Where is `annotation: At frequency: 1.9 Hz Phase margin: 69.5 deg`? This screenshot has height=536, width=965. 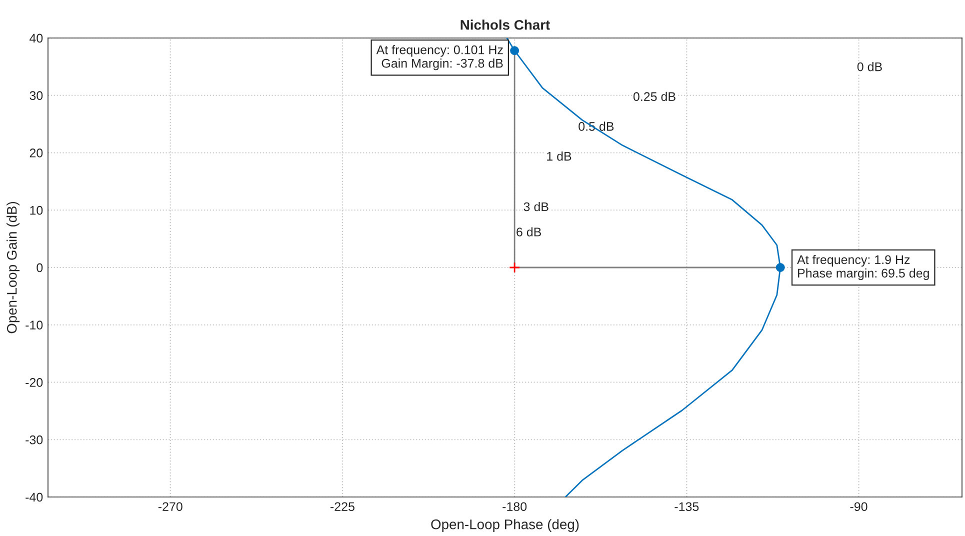 annotation: At frequency: 1.9 Hz Phase margin: 69.5 deg is located at coordinates (863, 267).